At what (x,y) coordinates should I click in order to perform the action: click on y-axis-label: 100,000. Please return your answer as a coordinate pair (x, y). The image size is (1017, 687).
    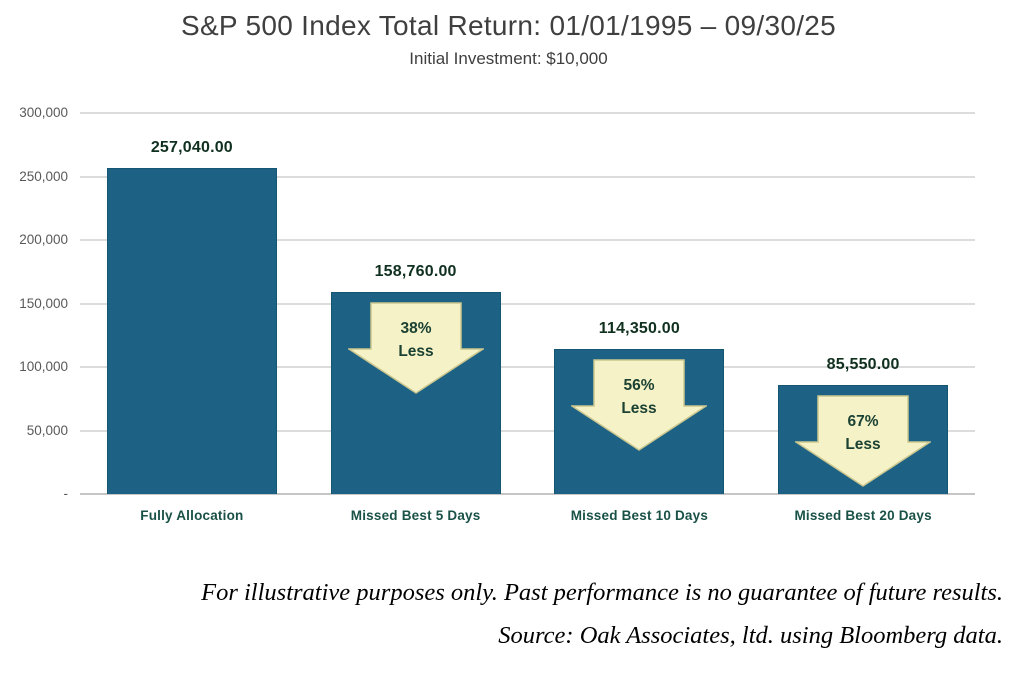
    Looking at the image, I should click on (43, 366).